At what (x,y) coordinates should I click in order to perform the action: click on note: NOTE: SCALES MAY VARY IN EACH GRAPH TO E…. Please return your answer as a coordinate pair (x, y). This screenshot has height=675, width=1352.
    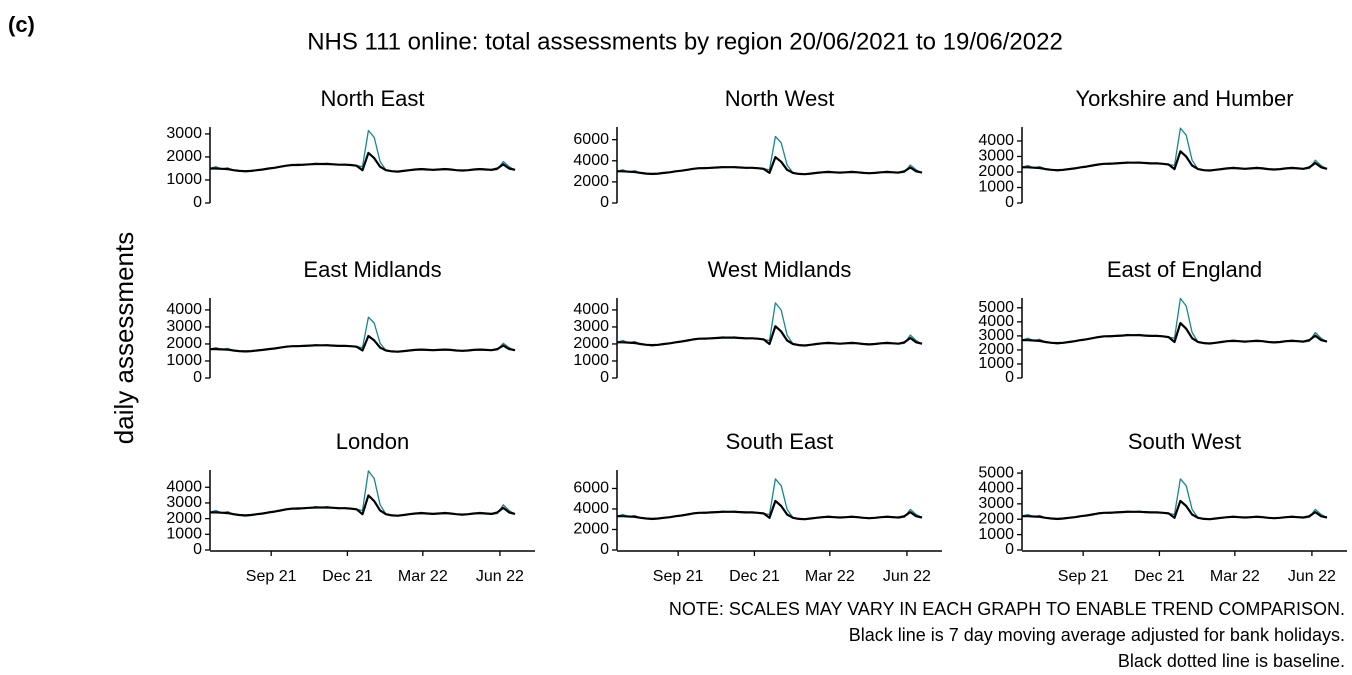
    Looking at the image, I should click on (1007, 609).